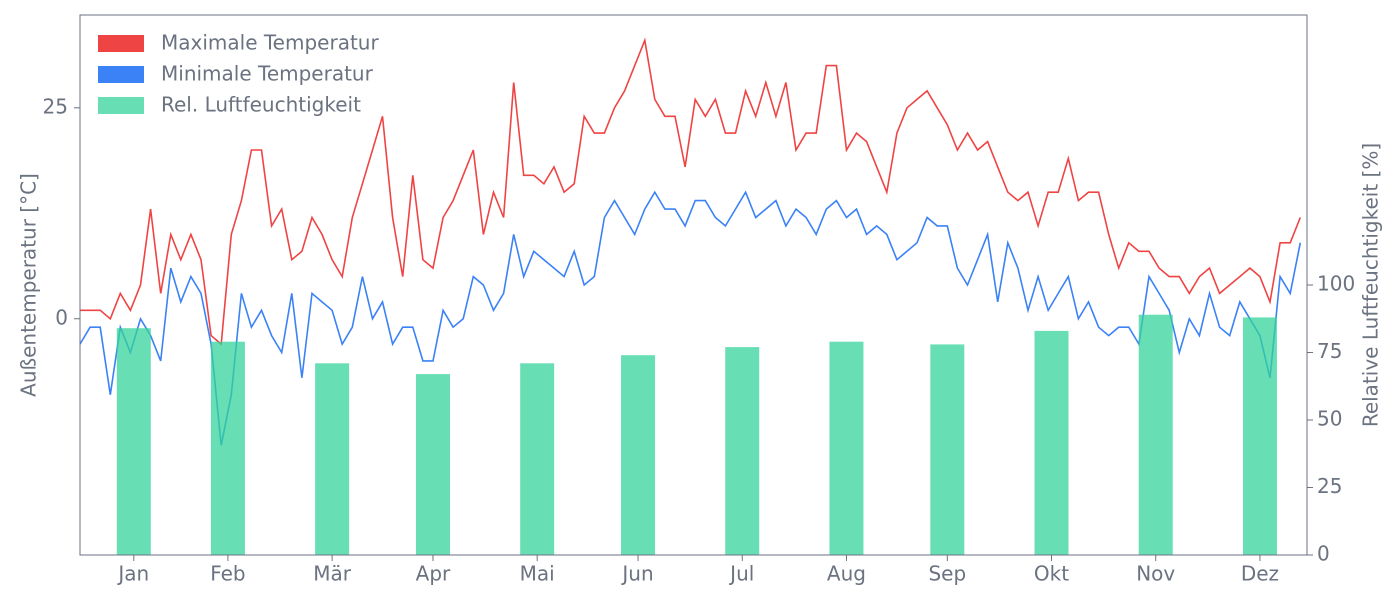 The height and width of the screenshot is (600, 1400). Describe the element at coordinates (267, 74) in the screenshot. I see `legend-label: Minimale Temperatur` at that location.